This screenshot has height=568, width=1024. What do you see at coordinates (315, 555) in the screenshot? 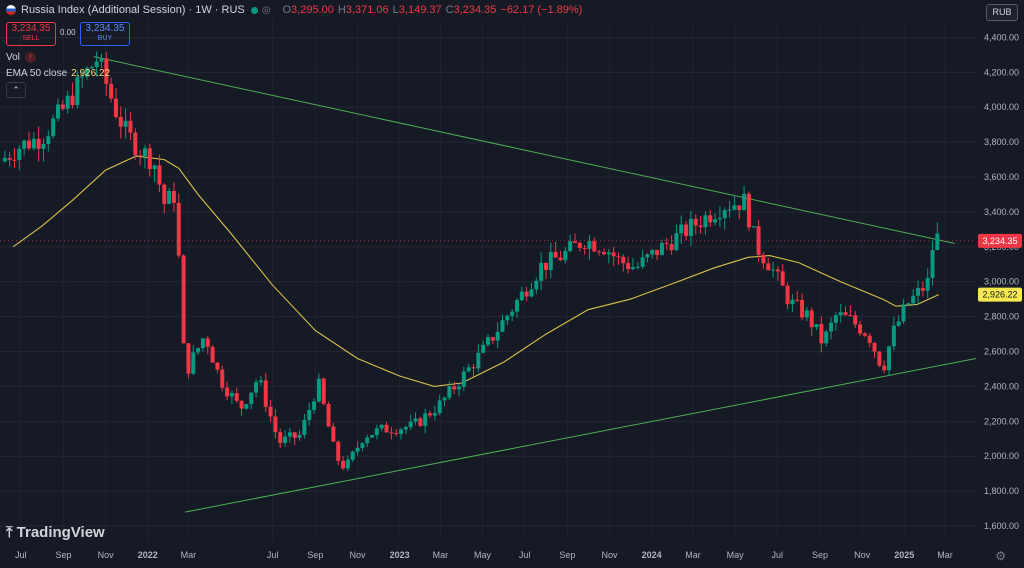
I see `x-tick-label: Sep` at bounding box center [315, 555].